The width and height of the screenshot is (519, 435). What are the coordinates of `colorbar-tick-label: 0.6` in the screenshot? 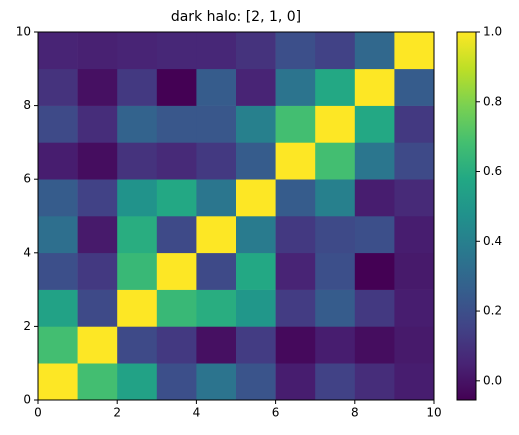 It's located at (492, 171).